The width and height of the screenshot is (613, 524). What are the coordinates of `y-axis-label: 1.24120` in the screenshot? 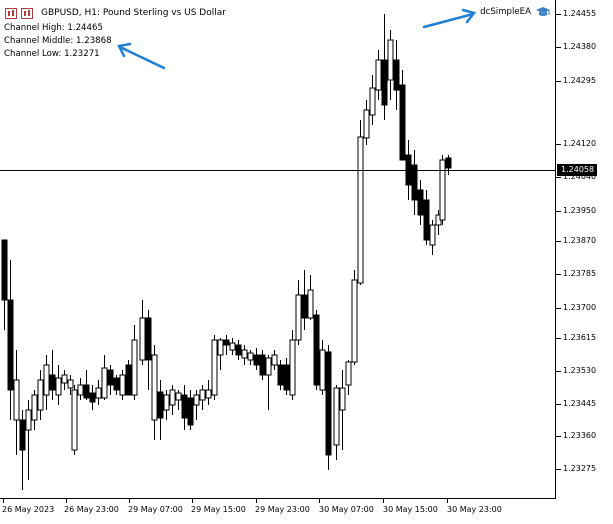 It's located at (580, 143).